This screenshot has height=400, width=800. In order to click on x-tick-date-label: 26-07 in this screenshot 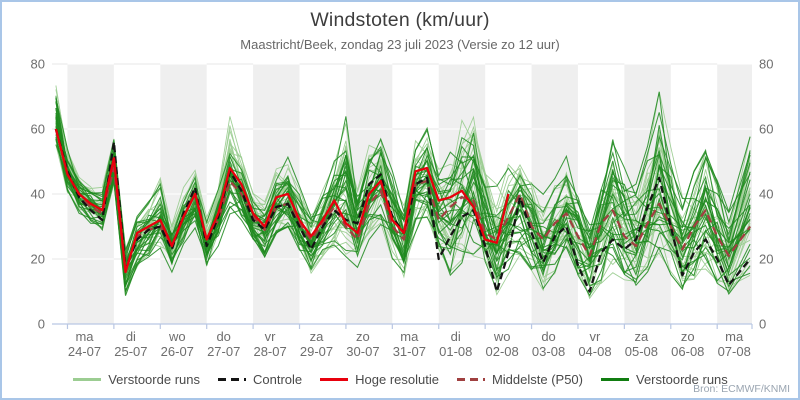, I will do `click(177, 351)`.